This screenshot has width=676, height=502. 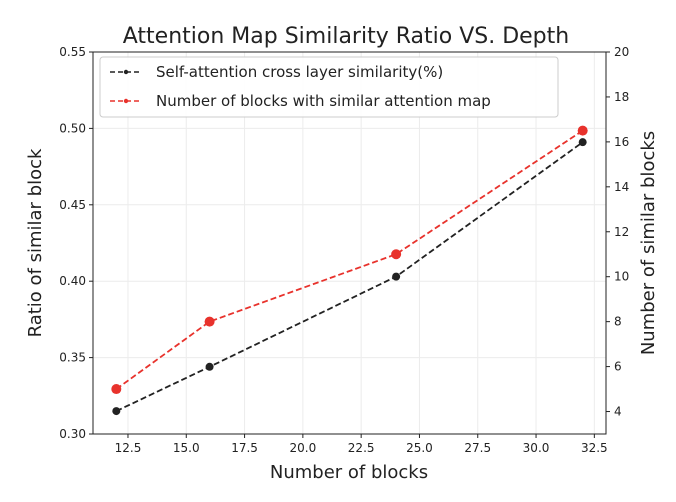 I want to click on x-tick-label-1: 15.0, so click(x=186, y=448).